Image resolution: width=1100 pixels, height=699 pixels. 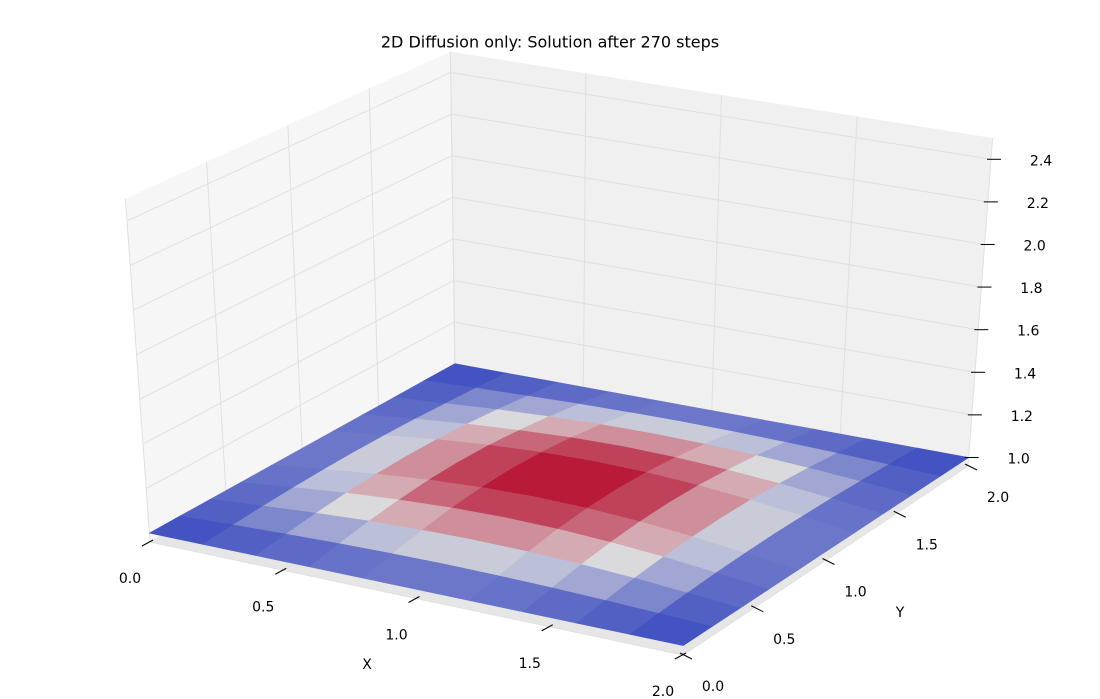 I want to click on y-tick-label: 0.5, so click(x=784, y=640).